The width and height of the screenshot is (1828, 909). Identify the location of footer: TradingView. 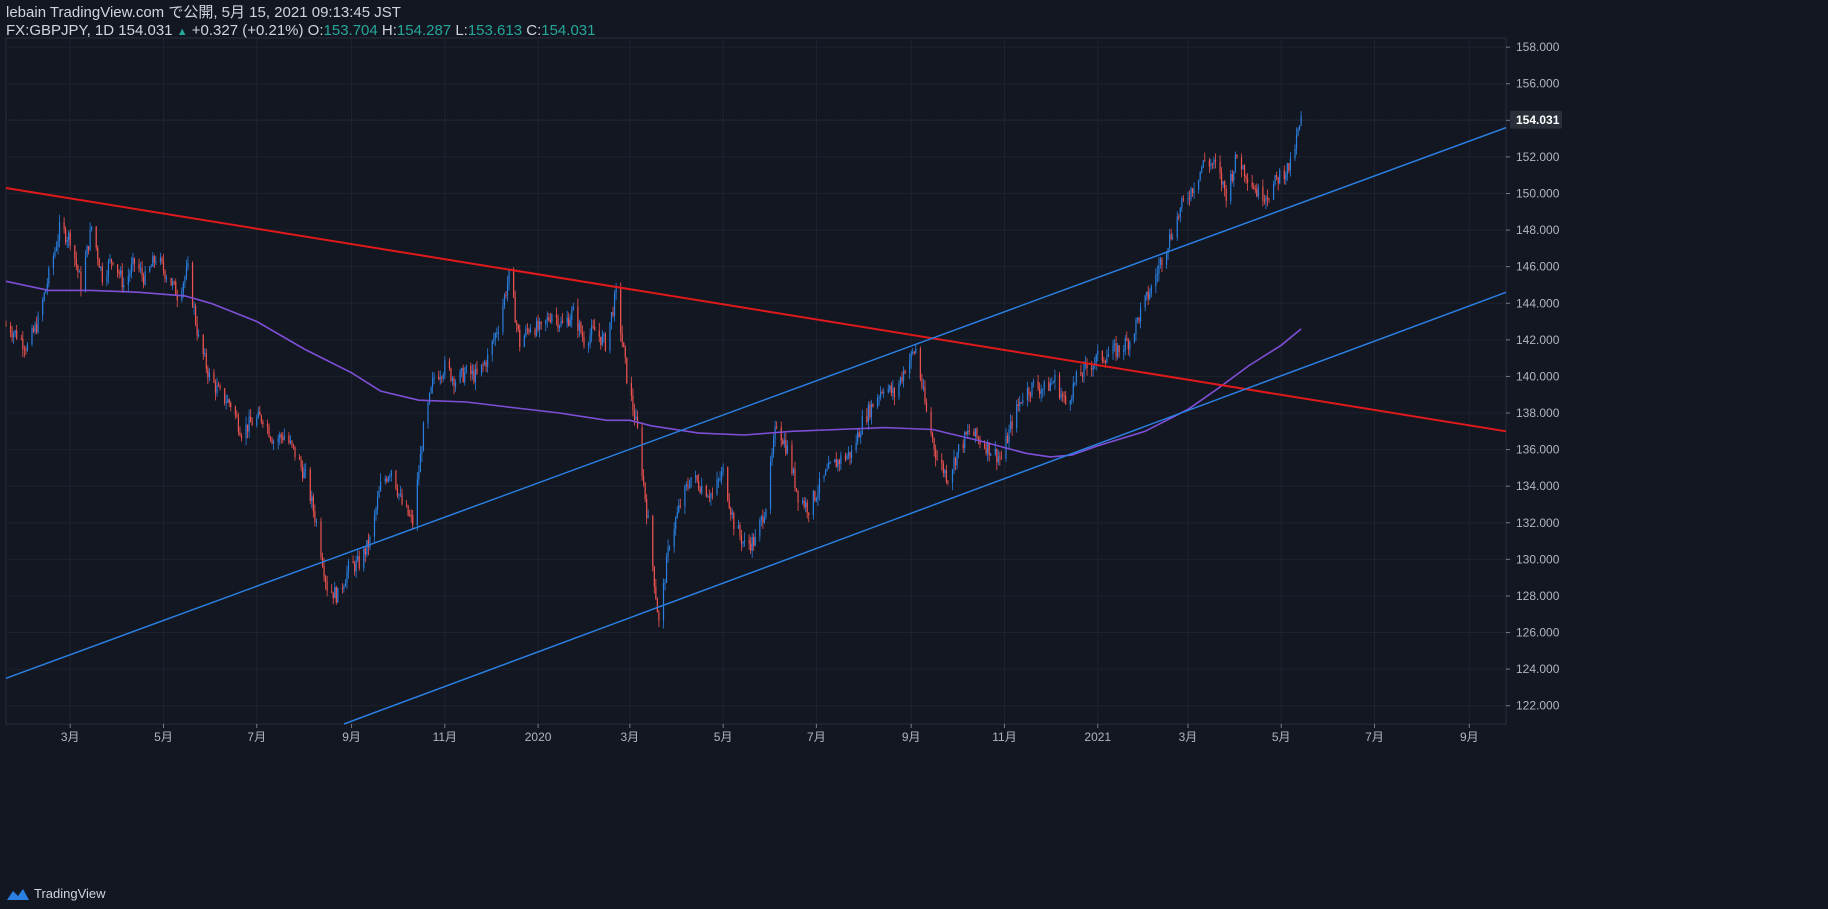
(56, 893).